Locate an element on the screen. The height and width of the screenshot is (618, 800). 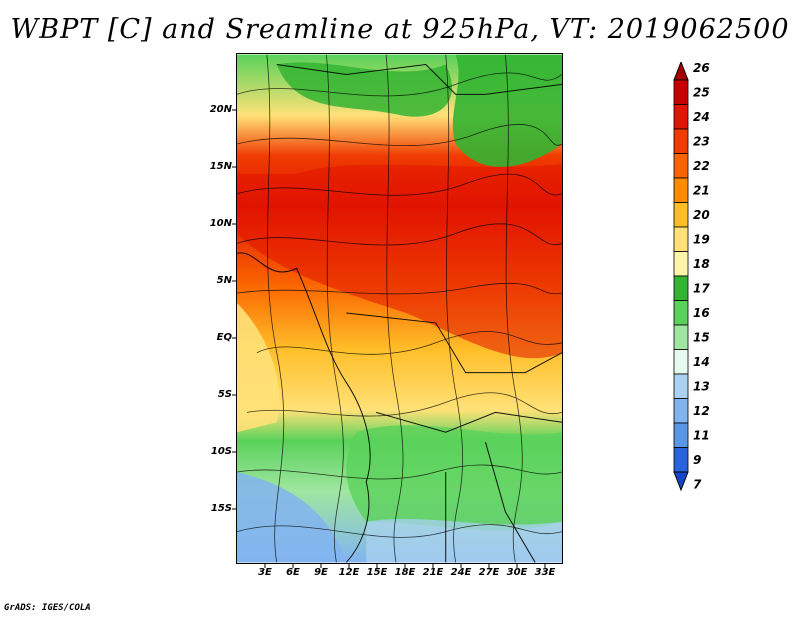
colorbar-label: 24 is located at coordinates (701, 117).